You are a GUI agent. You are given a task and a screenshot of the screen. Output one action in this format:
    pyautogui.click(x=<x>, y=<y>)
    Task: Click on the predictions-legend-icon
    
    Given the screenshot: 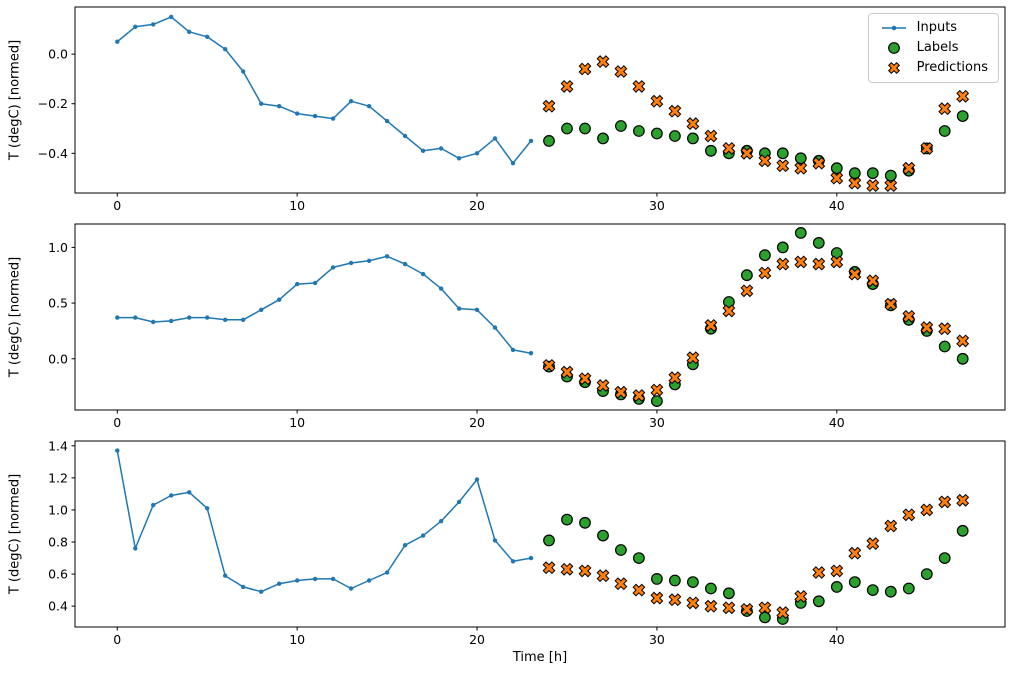 What is the action you would take?
    pyautogui.click(x=893, y=68)
    